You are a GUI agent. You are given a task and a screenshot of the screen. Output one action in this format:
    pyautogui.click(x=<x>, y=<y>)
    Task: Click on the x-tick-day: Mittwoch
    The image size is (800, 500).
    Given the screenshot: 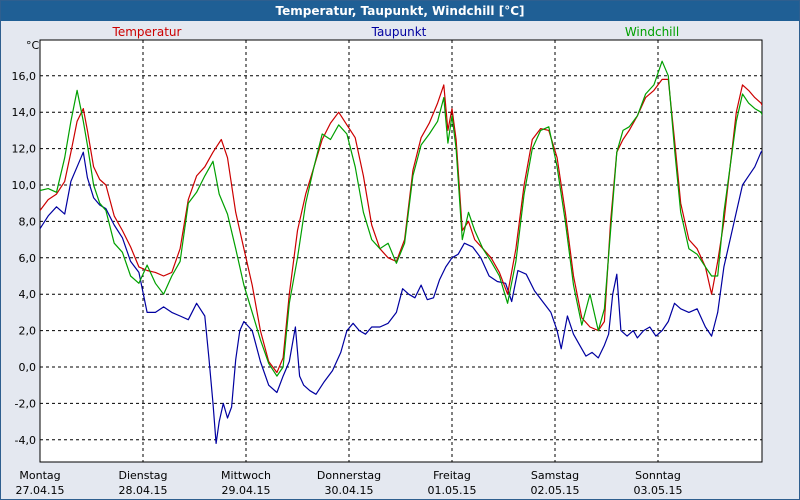 What is the action you would take?
    pyautogui.click(x=246, y=475)
    